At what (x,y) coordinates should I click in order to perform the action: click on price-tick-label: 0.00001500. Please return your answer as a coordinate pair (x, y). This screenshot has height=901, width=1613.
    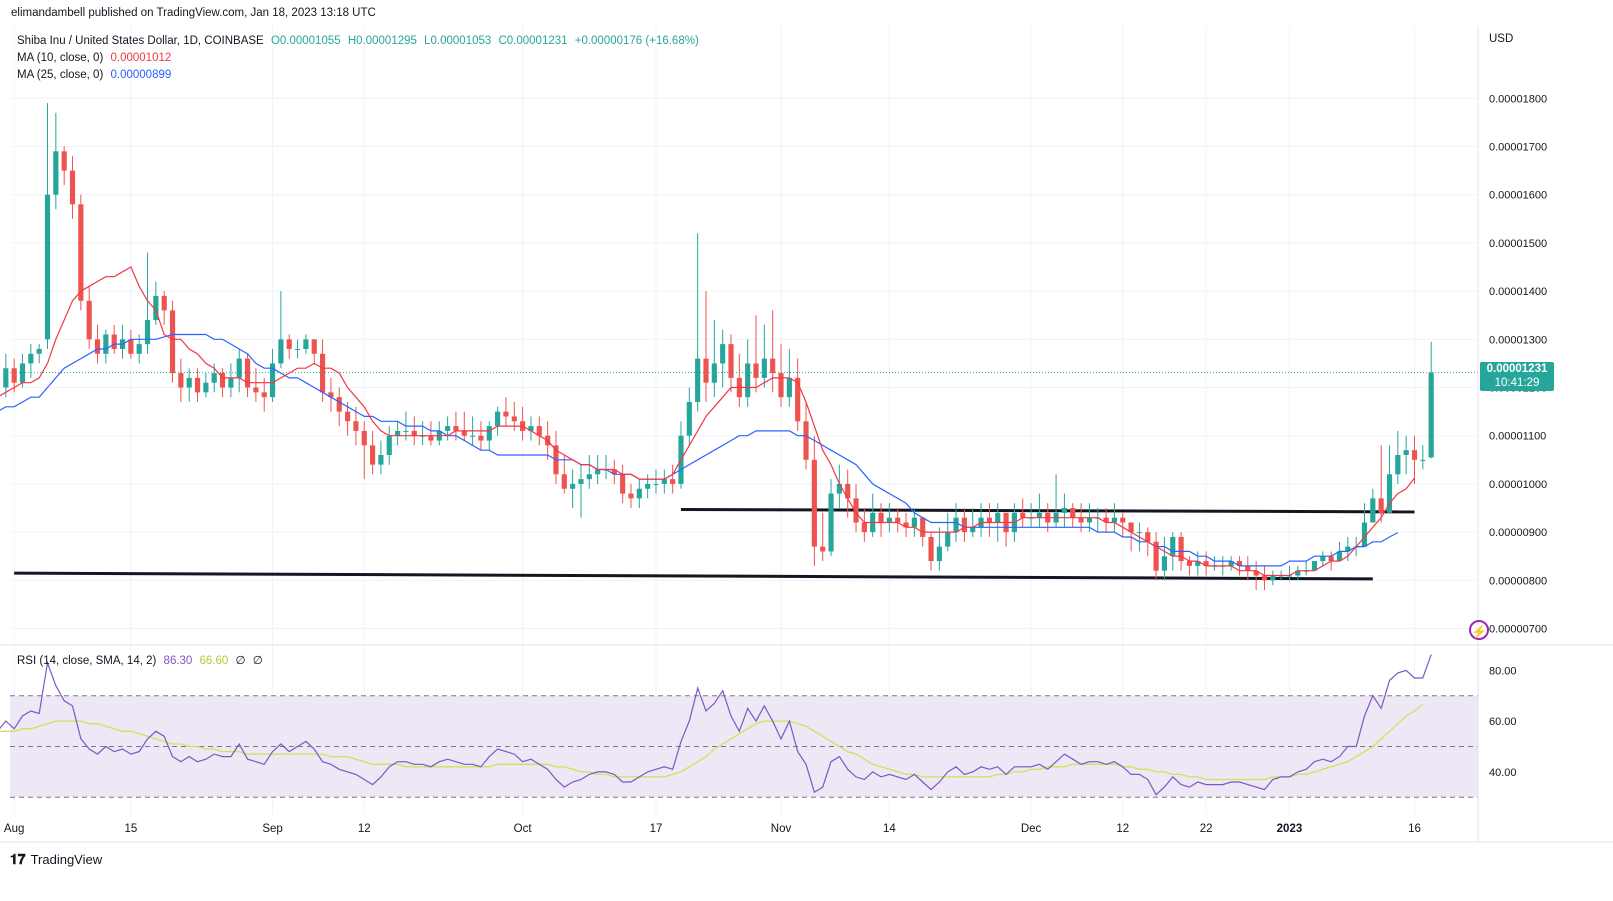
    Looking at the image, I should click on (1518, 244).